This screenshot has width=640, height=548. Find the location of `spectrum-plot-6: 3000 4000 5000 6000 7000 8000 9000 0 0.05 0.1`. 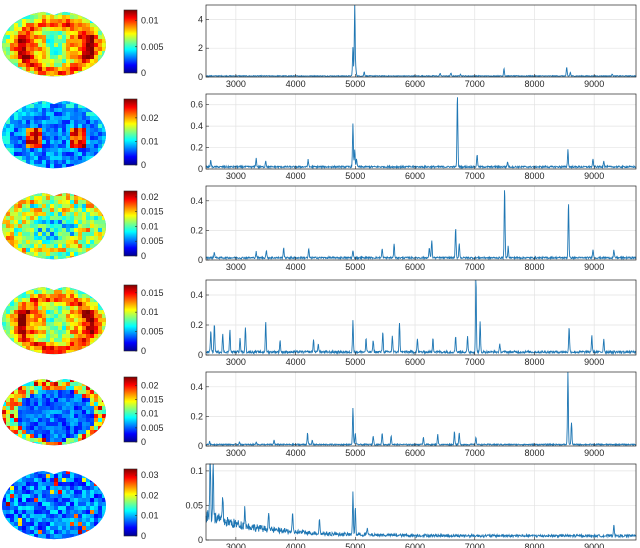

spectrum-plot-6: 3000 4000 5000 6000 7000 8000 9000 0 0.05 0.1 is located at coordinates (411, 505).